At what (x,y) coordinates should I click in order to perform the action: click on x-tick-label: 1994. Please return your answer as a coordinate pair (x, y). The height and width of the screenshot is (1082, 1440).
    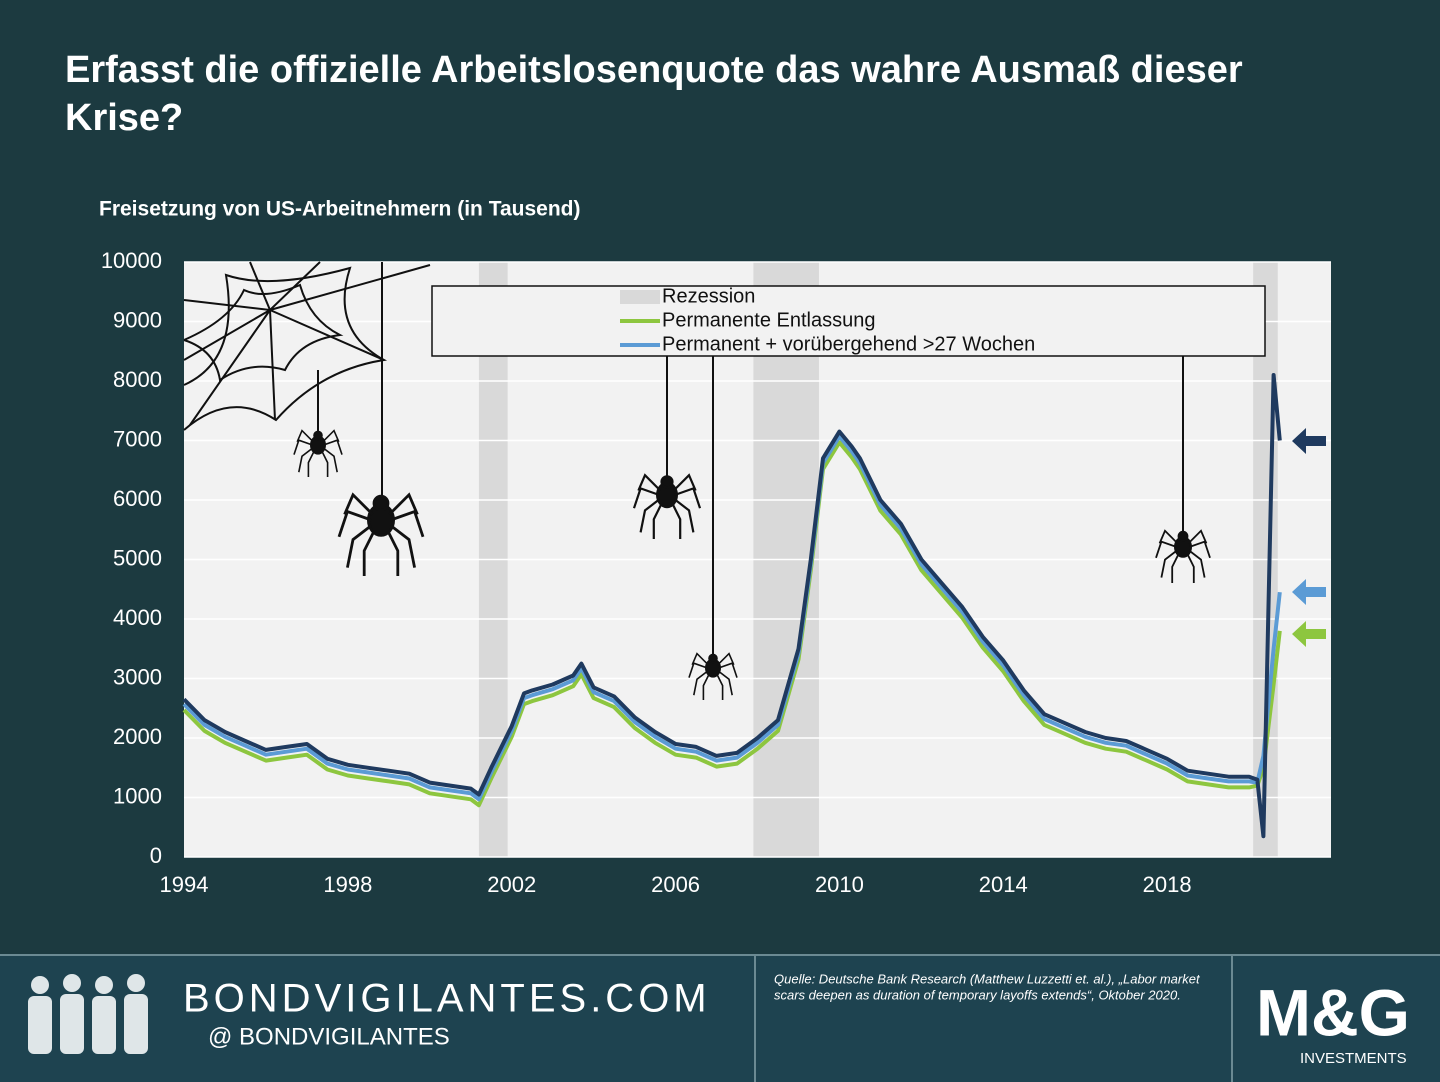
    Looking at the image, I should click on (184, 884).